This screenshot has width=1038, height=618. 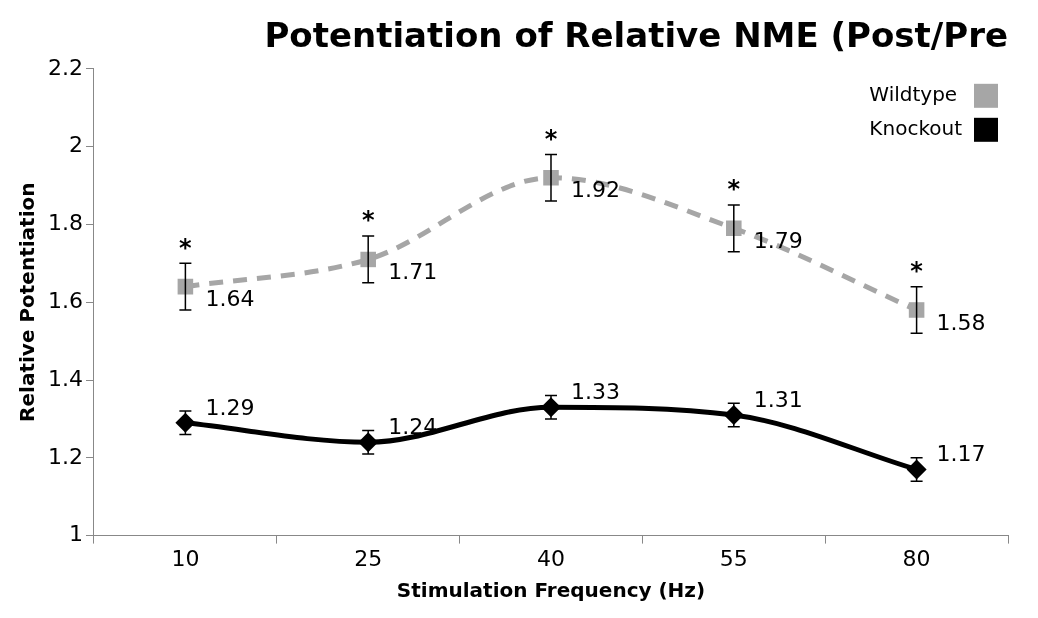 I want to click on x-tick-label: 25, so click(x=368, y=558).